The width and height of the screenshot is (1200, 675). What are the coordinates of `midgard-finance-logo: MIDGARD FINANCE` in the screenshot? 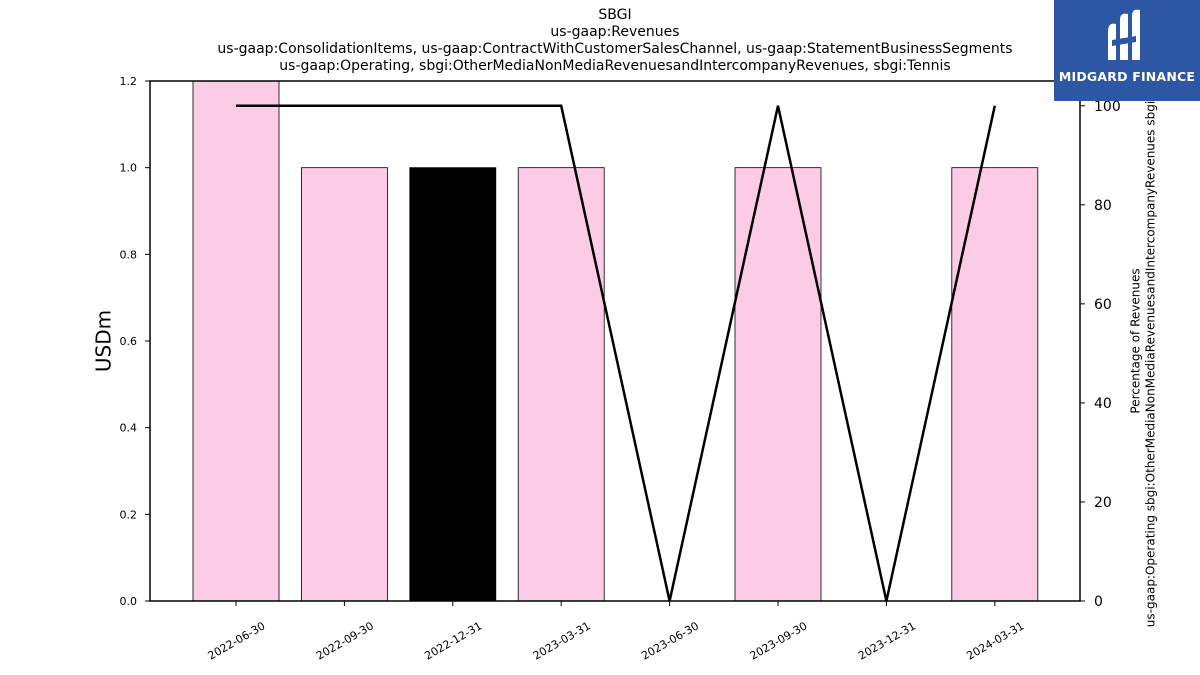 It's located at (1127, 50).